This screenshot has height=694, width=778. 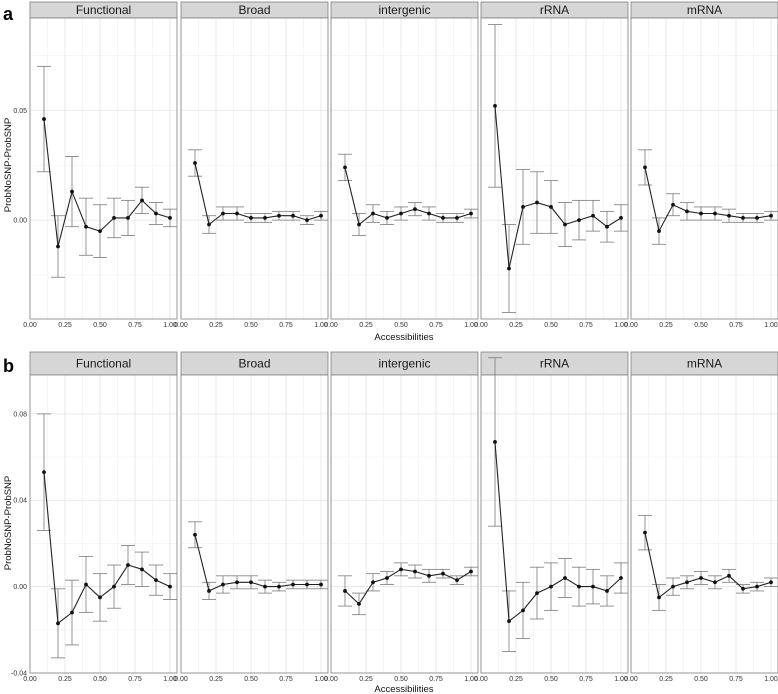 What do you see at coordinates (100, 165) in the screenshot?
I see `facet-functional: Functional 0.00 0.25 0.50 0.75 1.00` at bounding box center [100, 165].